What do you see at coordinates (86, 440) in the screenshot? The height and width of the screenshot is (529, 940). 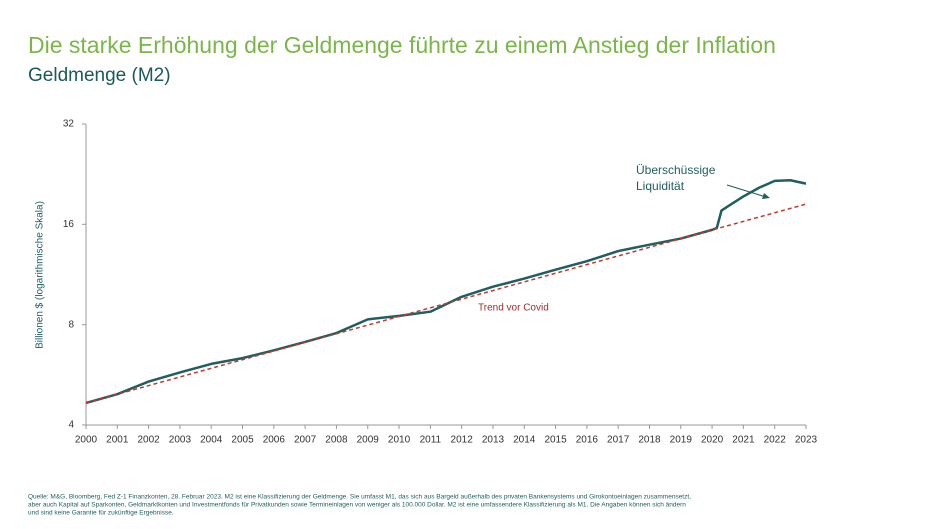 I see `x-tick-label: 2000` at bounding box center [86, 440].